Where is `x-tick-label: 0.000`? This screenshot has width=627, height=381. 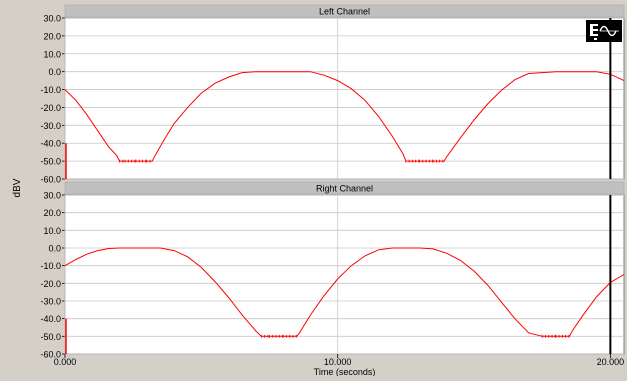 x-tick-label: 0.000 is located at coordinates (65, 362).